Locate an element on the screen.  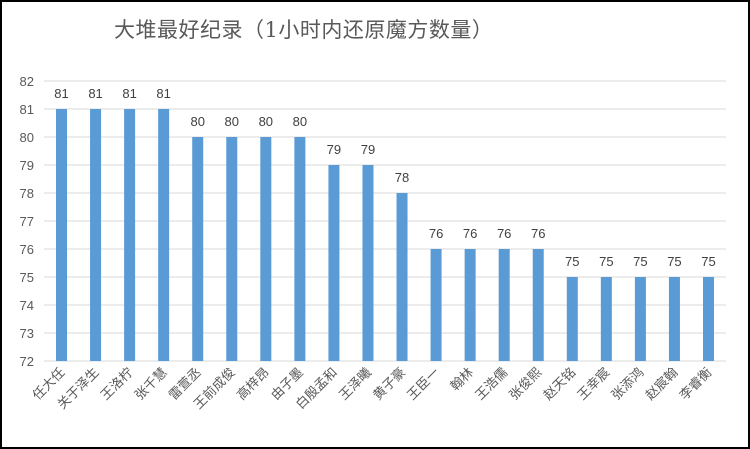
x-tick-label: 翰林 is located at coordinates (462, 379).